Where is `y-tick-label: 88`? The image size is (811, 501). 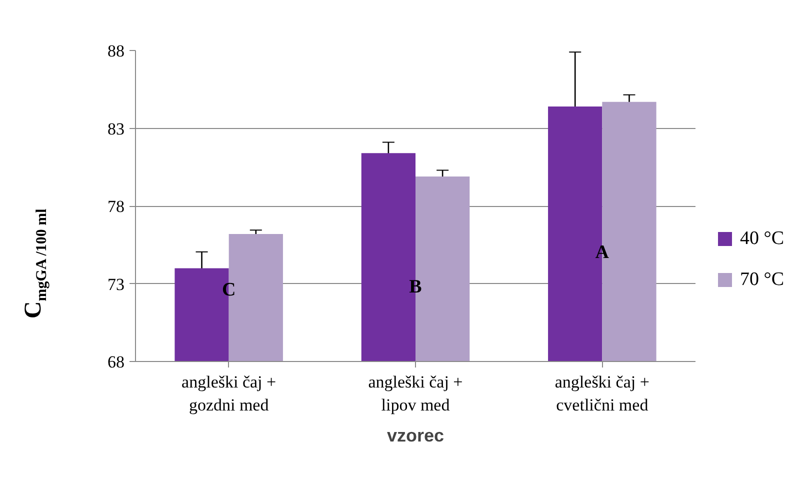 y-tick-label: 88 is located at coordinates (116, 51).